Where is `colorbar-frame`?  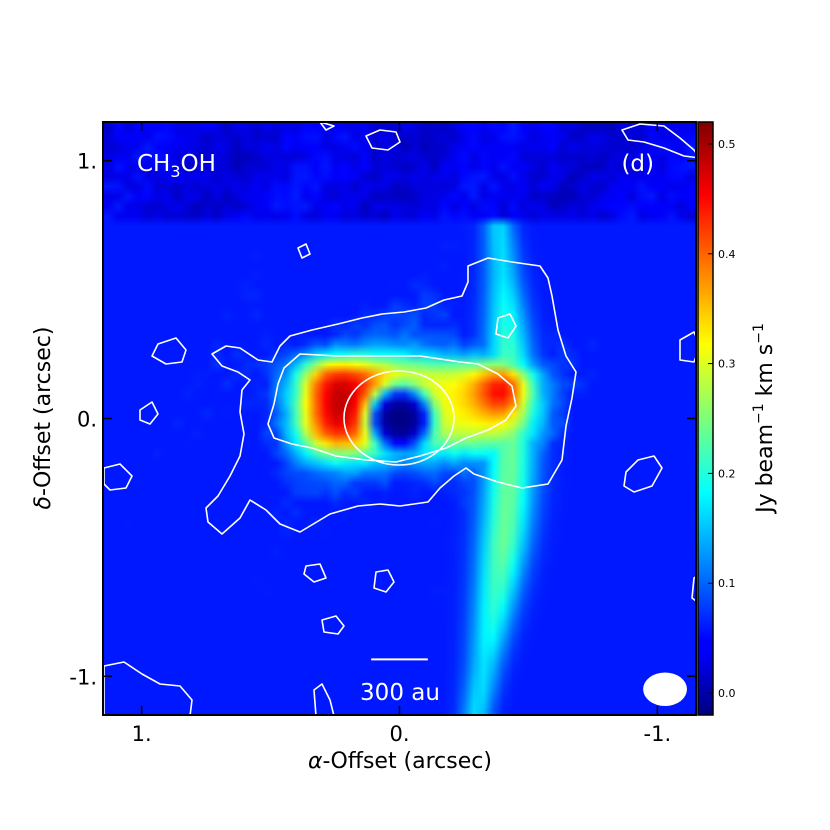 colorbar-frame is located at coordinates (705, 418).